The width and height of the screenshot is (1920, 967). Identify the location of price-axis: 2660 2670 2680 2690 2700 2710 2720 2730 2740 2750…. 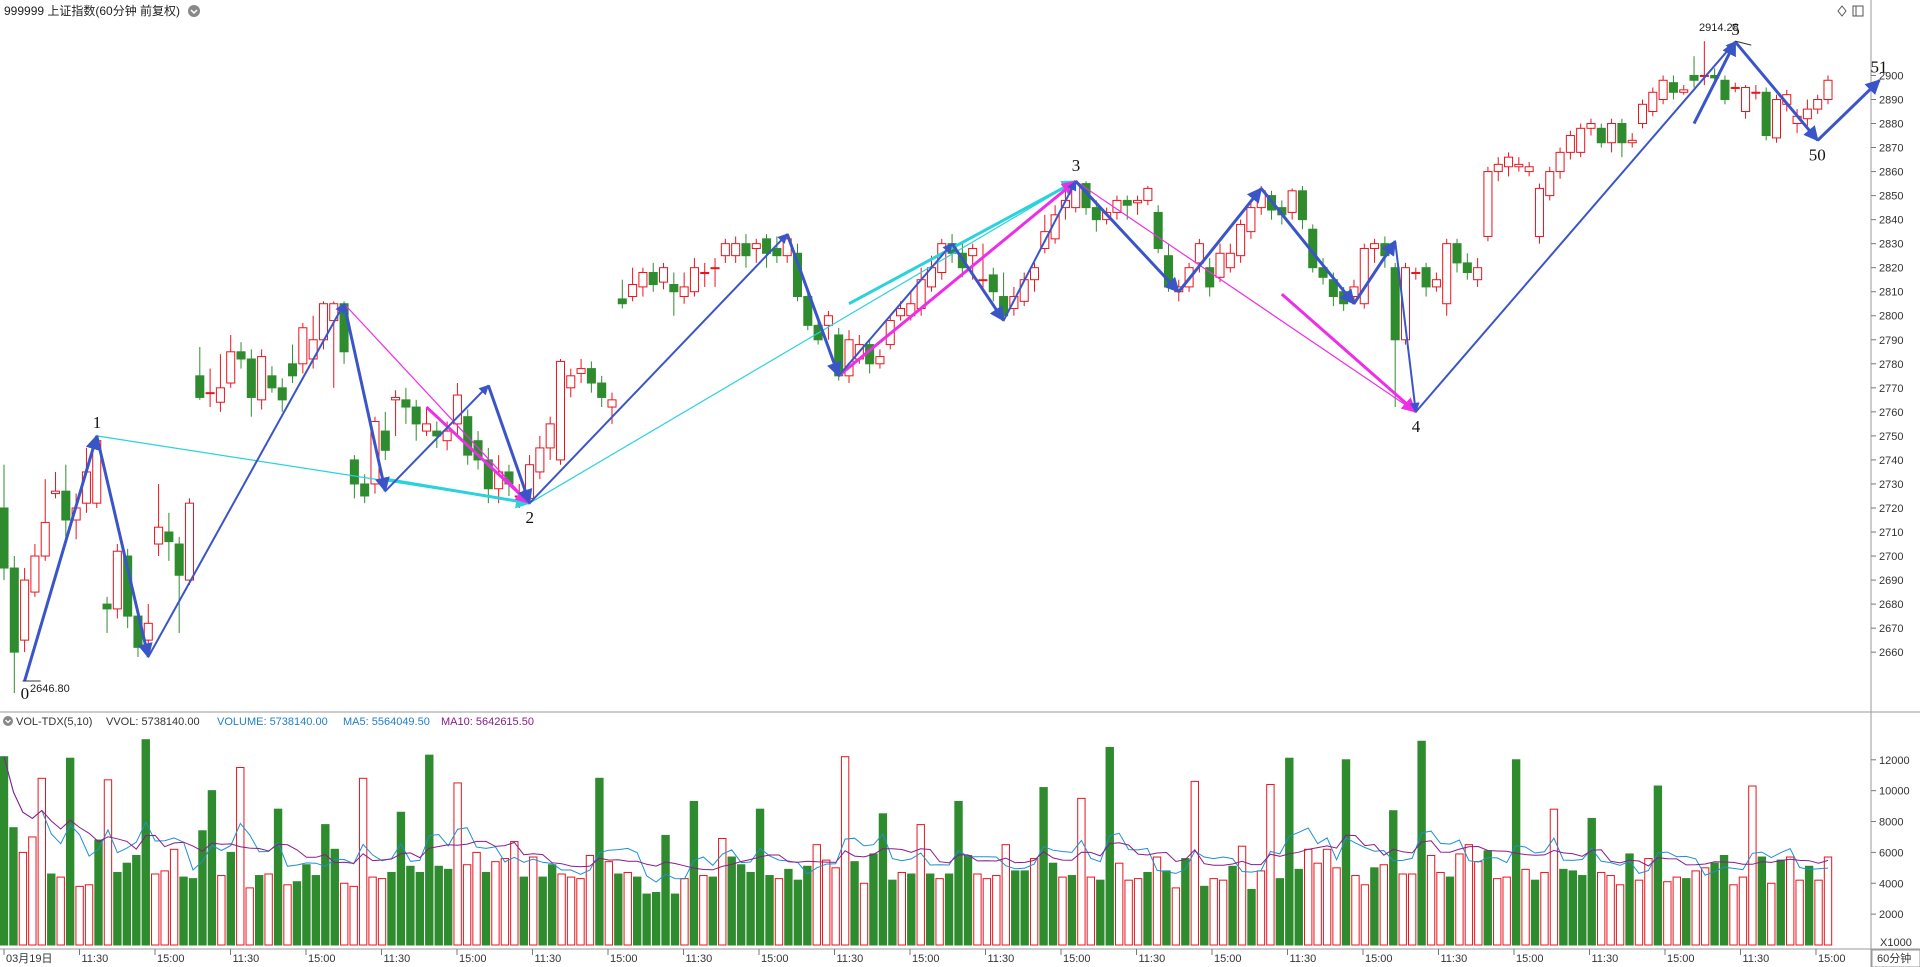
(1887, 364).